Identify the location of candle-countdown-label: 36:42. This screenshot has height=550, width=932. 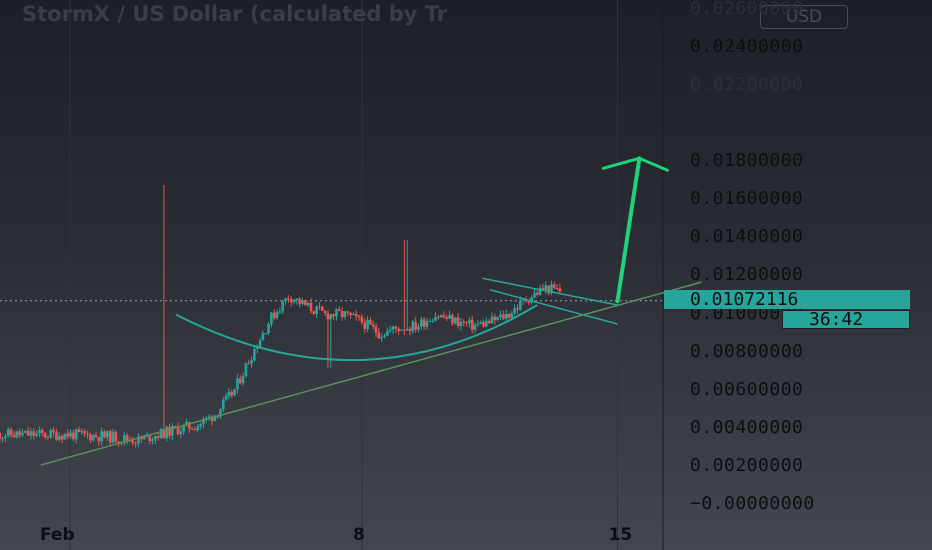
(846, 319).